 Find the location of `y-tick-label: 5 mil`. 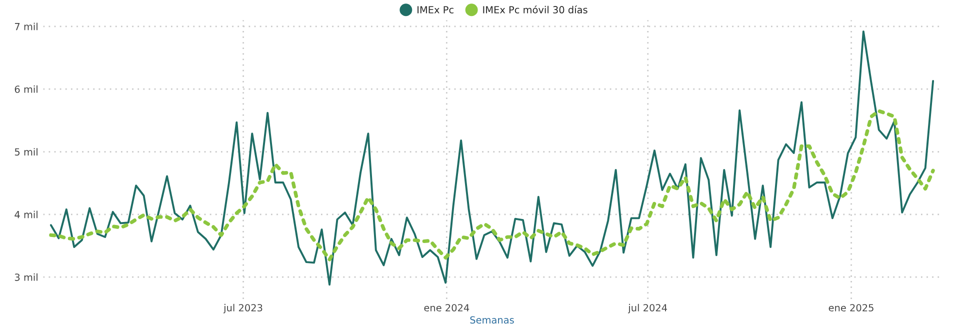

y-tick-label: 5 mil is located at coordinates (26, 152).